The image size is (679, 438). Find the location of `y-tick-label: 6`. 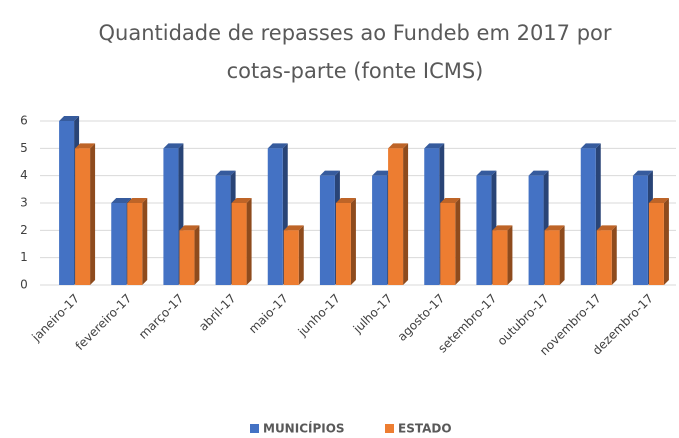

y-tick-label: 6 is located at coordinates (24, 121).